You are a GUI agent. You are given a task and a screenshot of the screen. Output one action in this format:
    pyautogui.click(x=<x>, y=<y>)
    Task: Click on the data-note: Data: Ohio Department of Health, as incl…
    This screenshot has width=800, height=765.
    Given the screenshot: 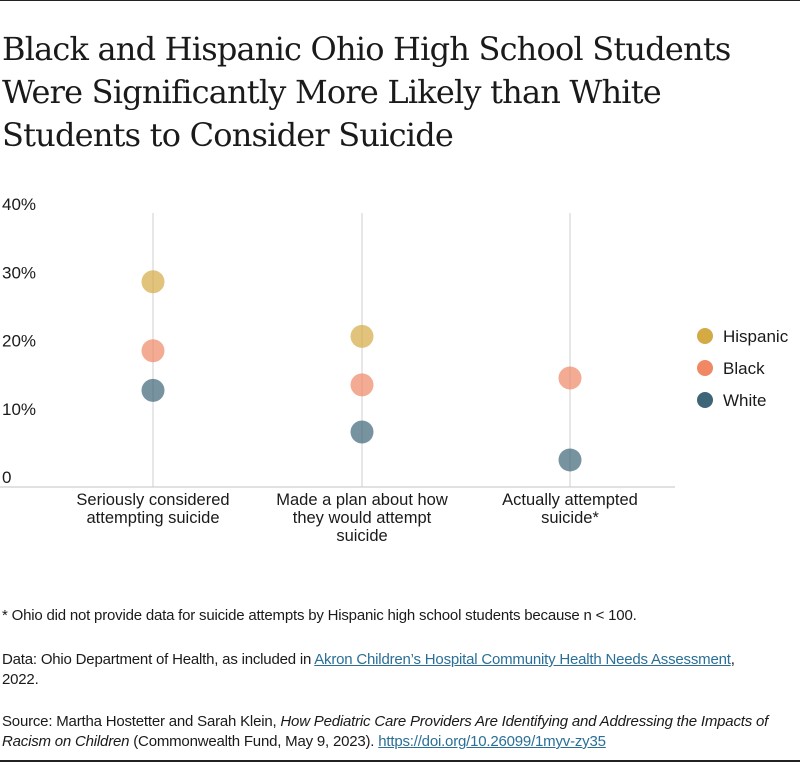 What is the action you would take?
    pyautogui.click(x=382, y=670)
    